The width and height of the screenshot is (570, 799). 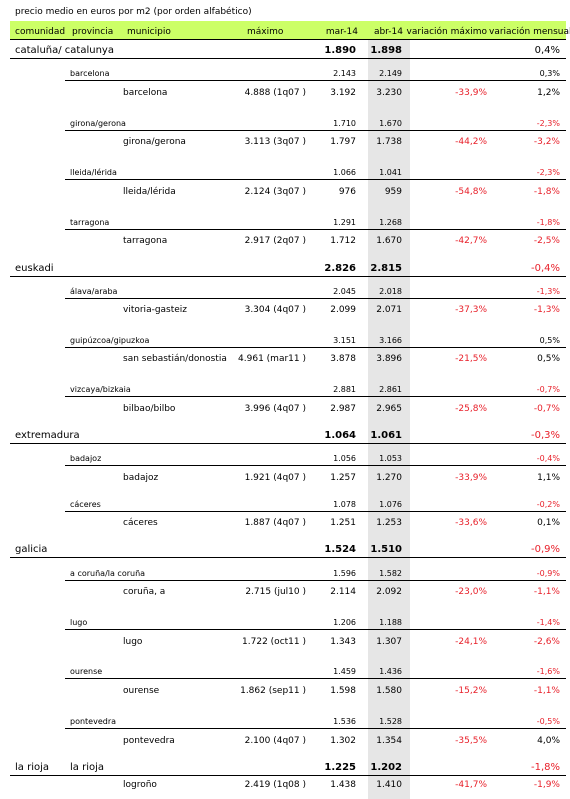 I want to click on value-variacion-mensual: 1,2%, so click(x=548, y=93).